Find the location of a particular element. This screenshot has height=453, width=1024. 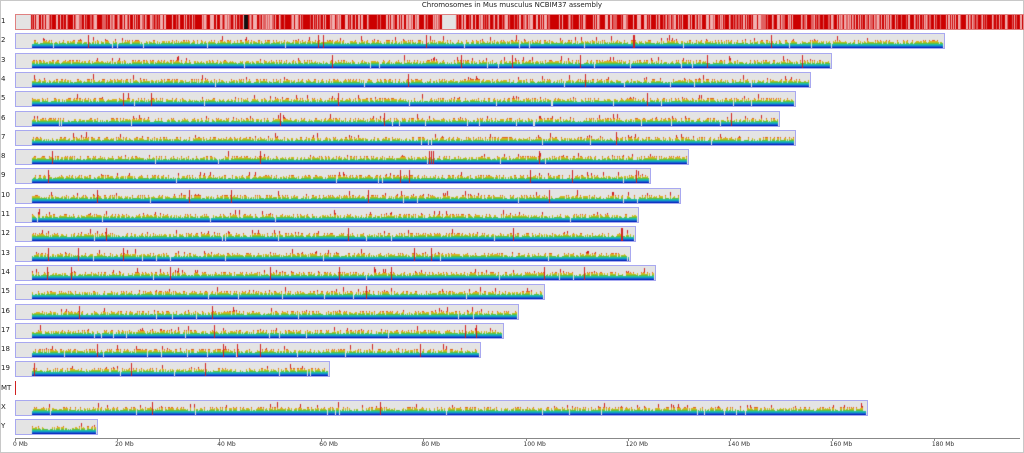

chromosome-MT is located at coordinates (15, 387).